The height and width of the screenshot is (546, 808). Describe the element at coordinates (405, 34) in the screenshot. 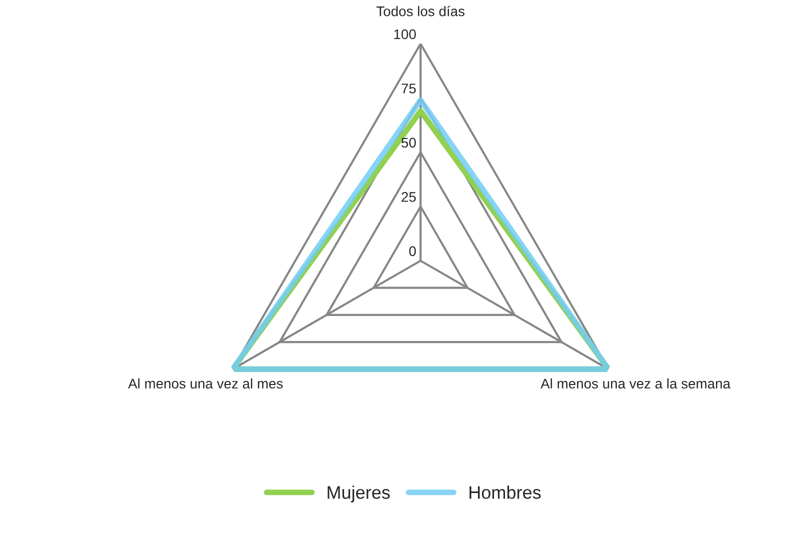

I see `y-tick-label: 100` at that location.